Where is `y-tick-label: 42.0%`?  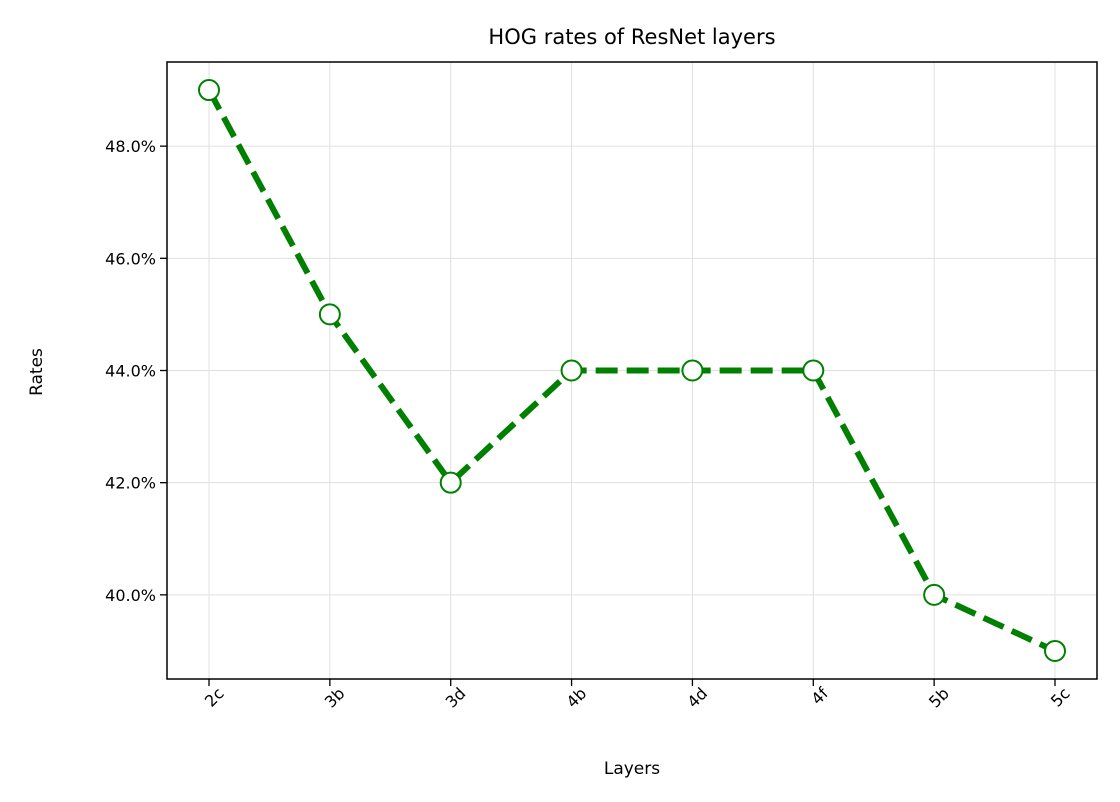 y-tick-label: 42.0% is located at coordinates (130, 483).